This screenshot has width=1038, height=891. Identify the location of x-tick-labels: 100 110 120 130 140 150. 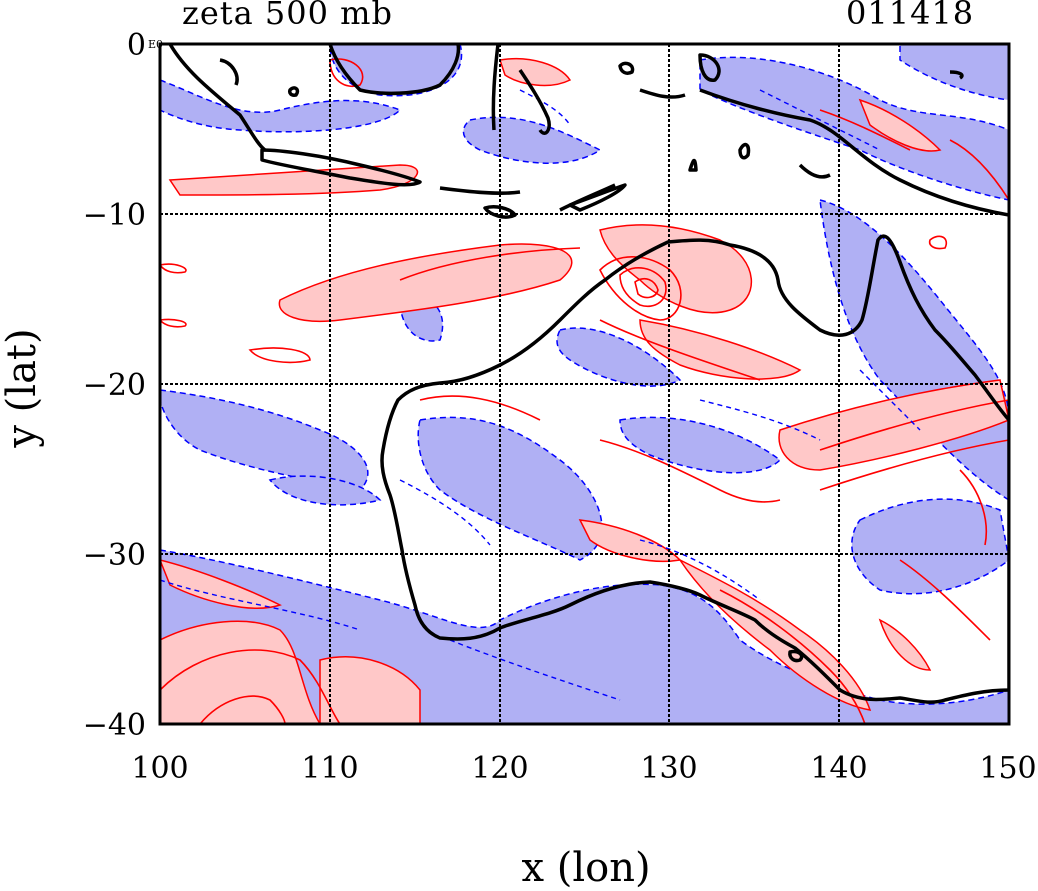
(583, 768).